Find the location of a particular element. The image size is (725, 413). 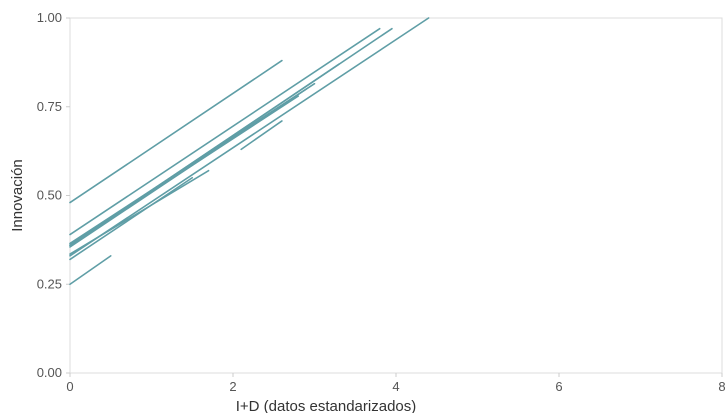

x-tick-label: 2 is located at coordinates (232, 386).